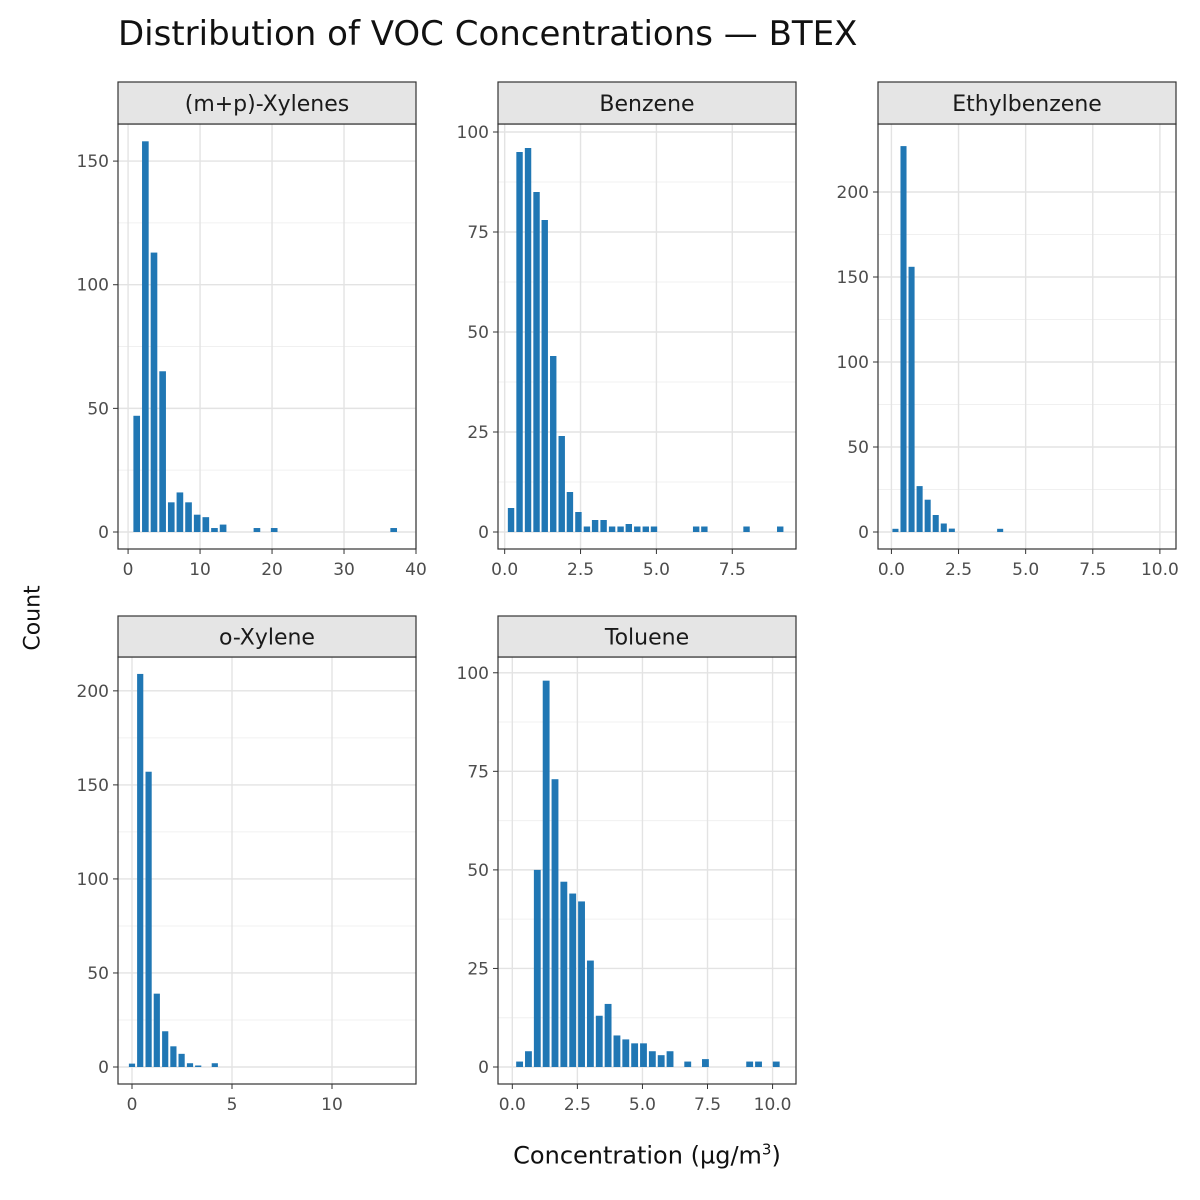 Image resolution: width=1200 pixels, height=1200 pixels. I want to click on facet-strip-label: o-Xylene, so click(267, 638).